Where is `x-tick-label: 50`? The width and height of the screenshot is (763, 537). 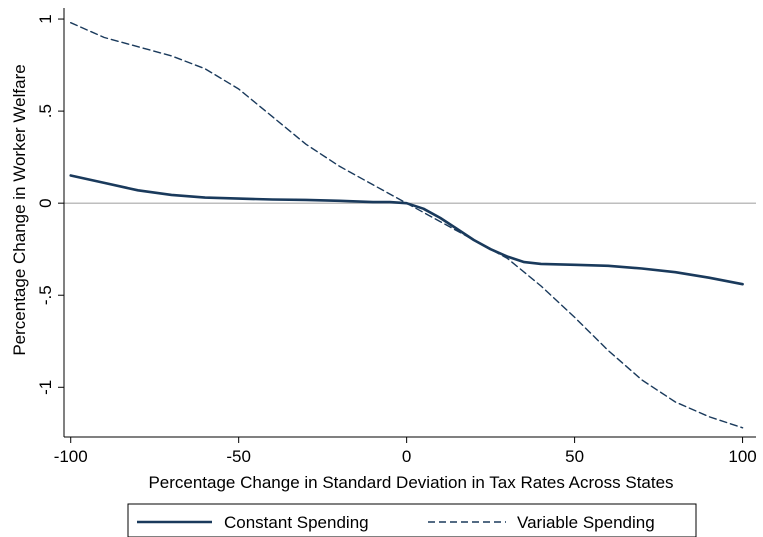 x-tick-label: 50 is located at coordinates (574, 456).